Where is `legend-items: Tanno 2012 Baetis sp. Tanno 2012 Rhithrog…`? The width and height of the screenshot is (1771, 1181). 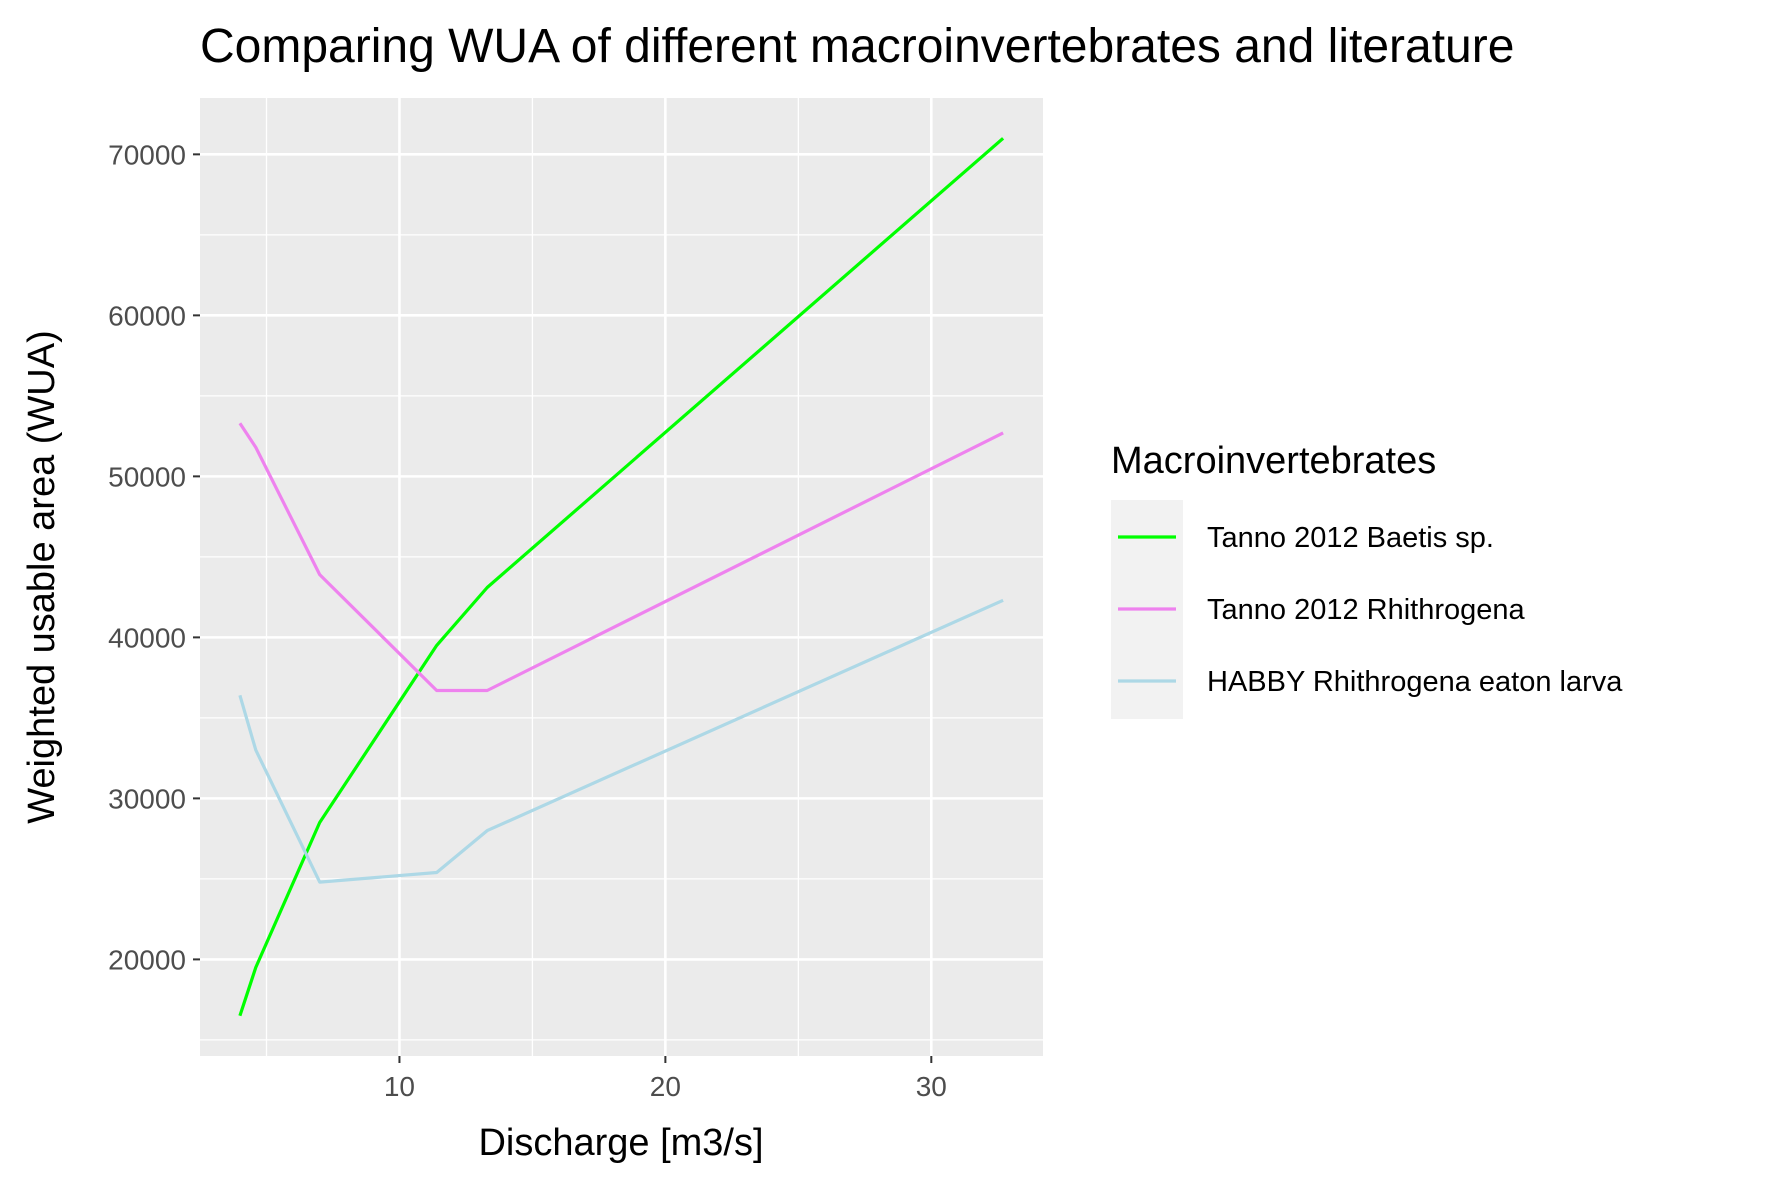 legend-items: Tanno 2012 Baetis sp. Tanno 2012 Rhithrog… is located at coordinates (1370, 610).